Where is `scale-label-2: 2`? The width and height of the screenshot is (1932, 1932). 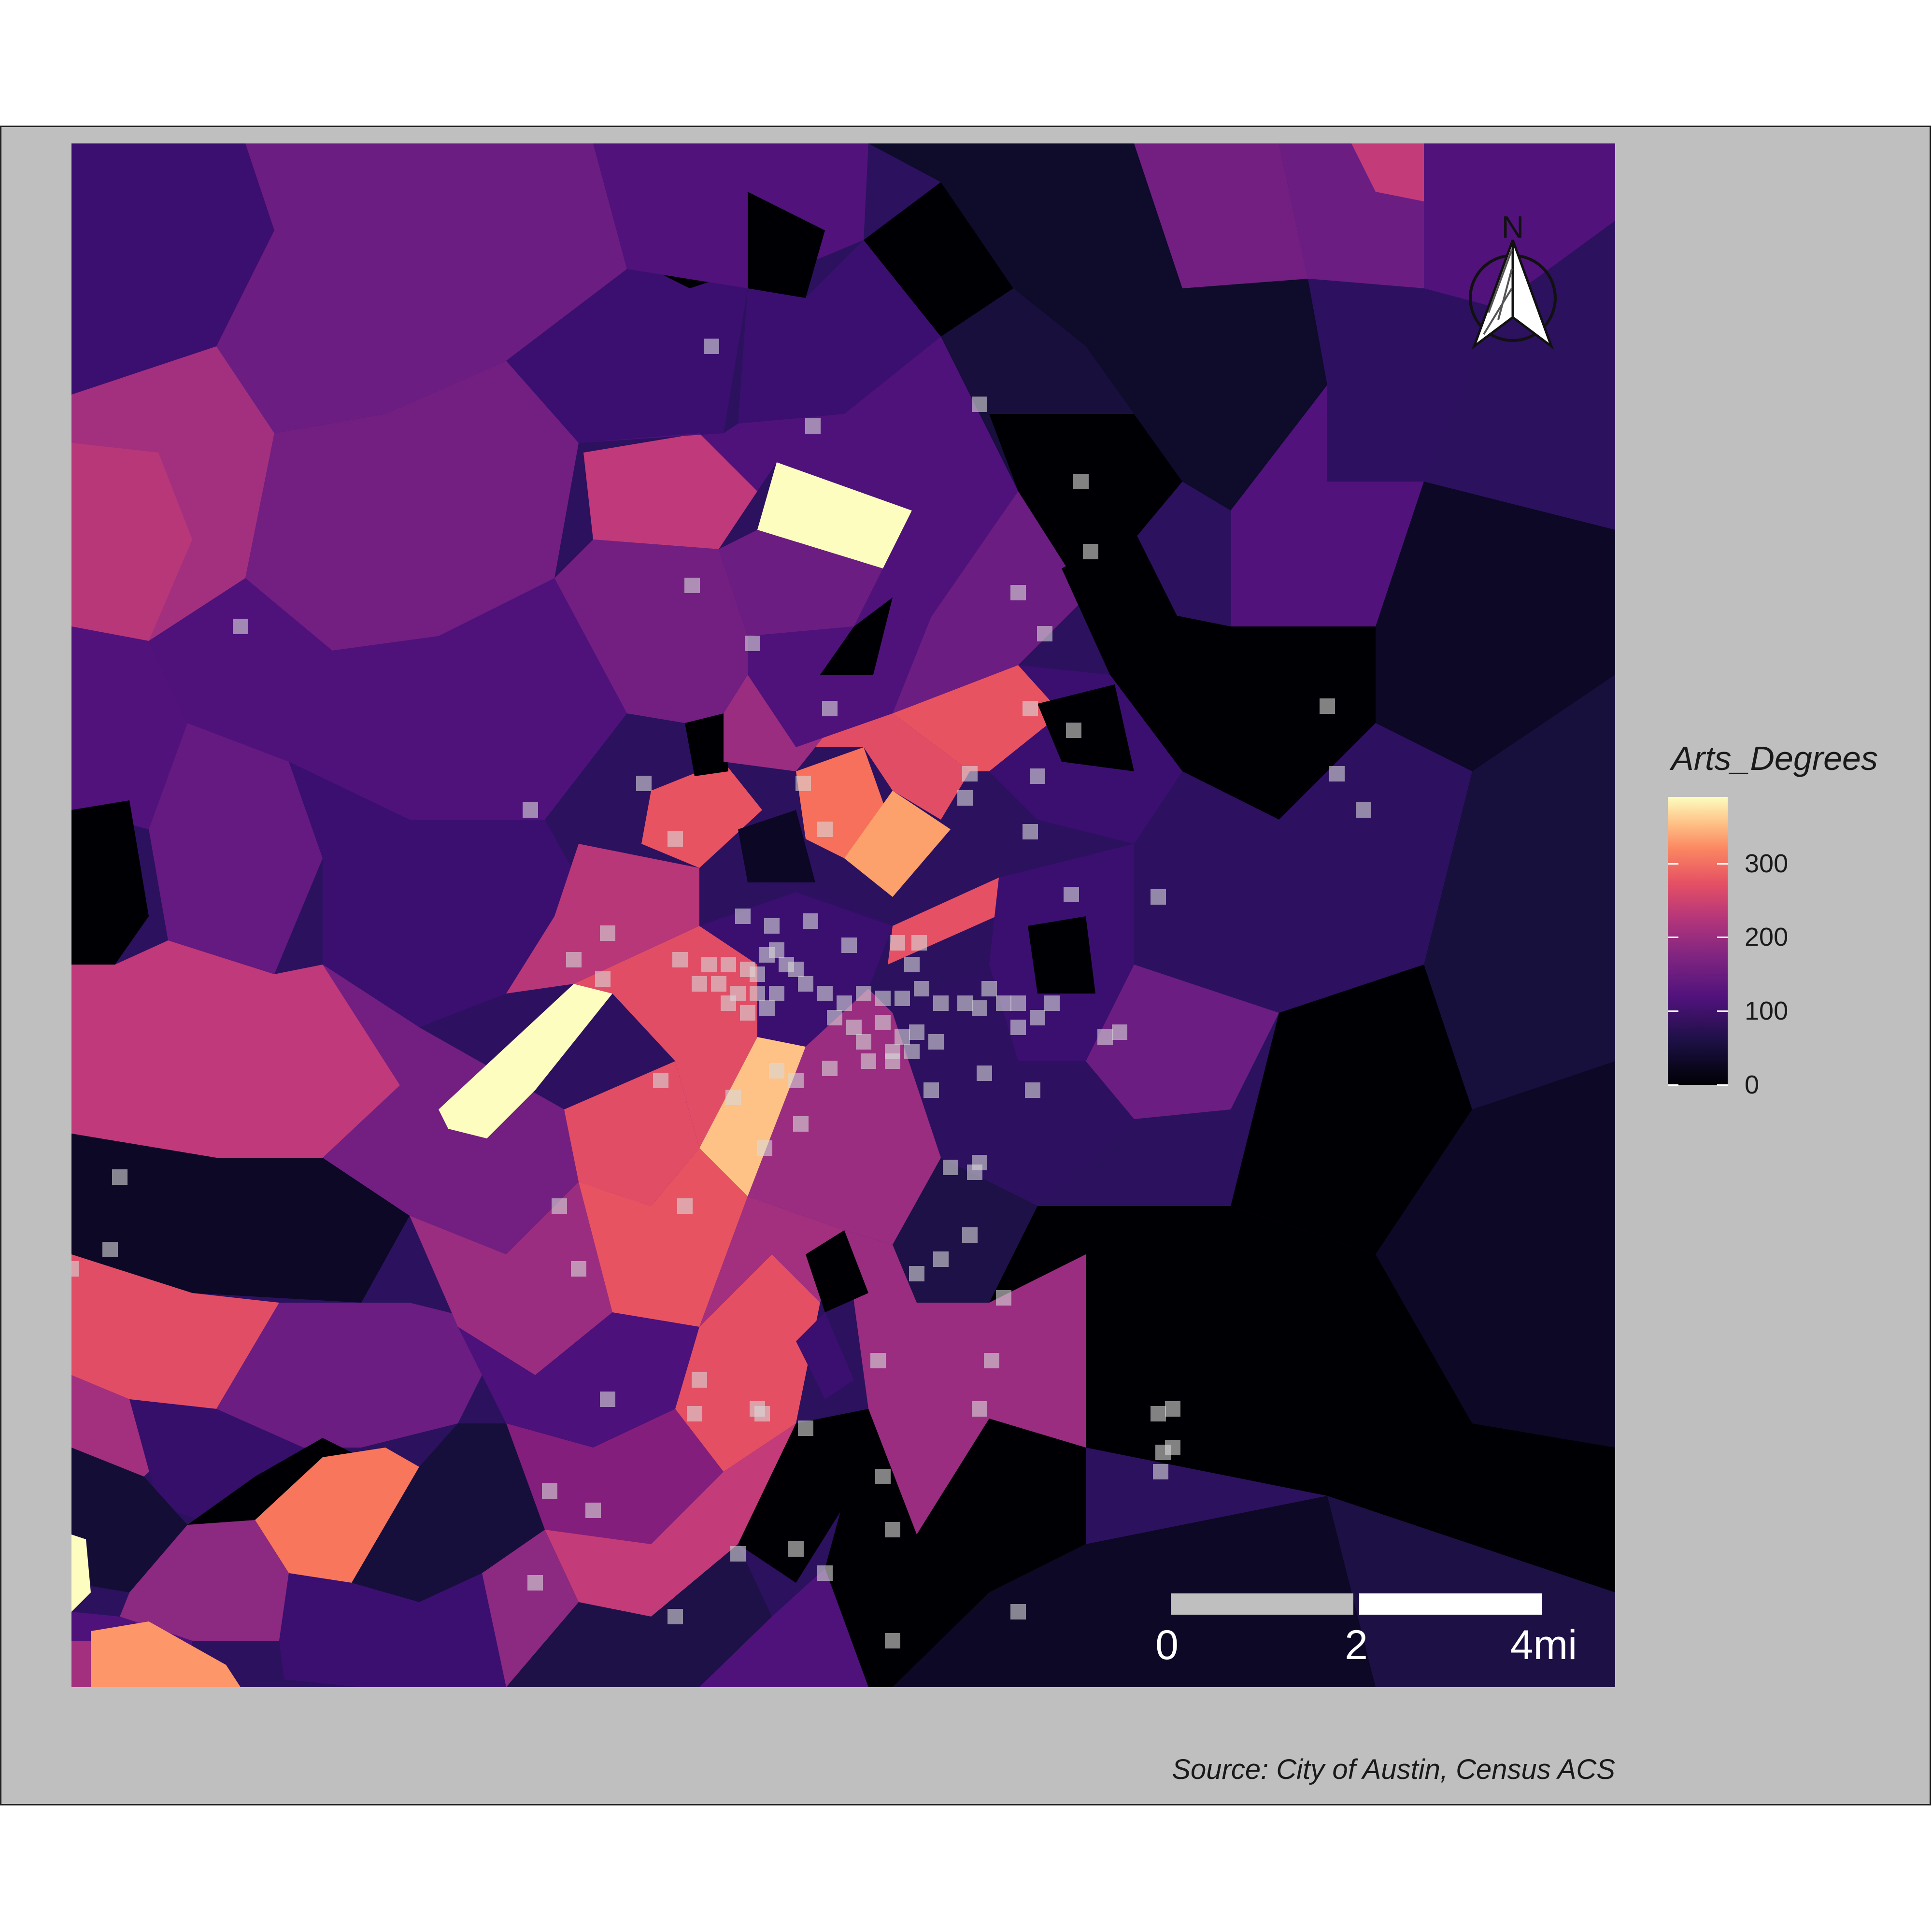 scale-label-2: 2 is located at coordinates (1356, 1645).